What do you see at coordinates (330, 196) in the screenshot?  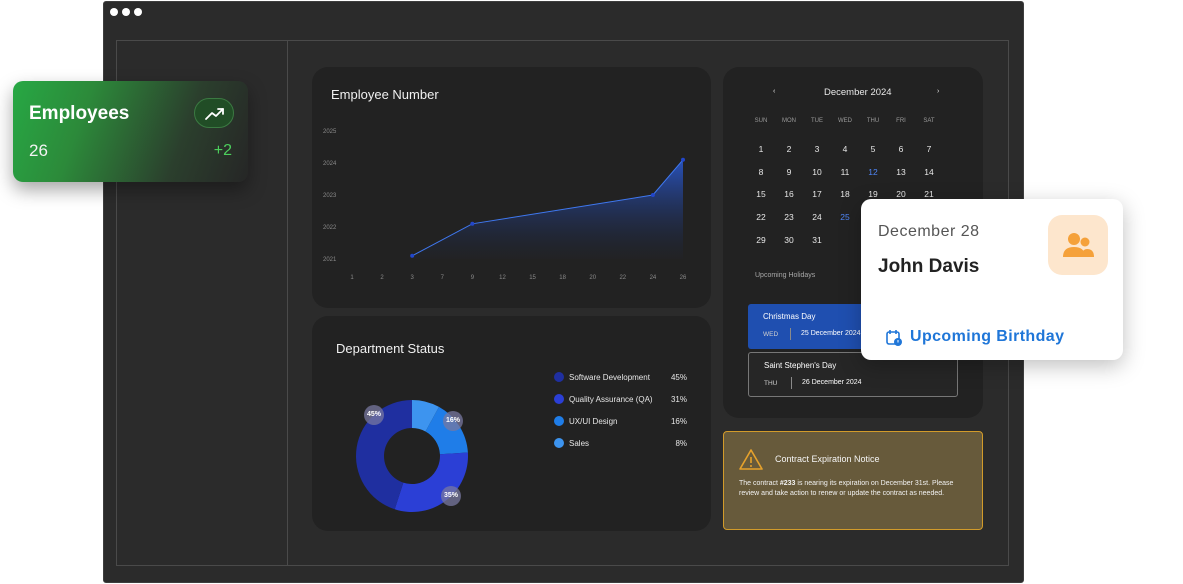 I see `y-tick-label: 2023` at bounding box center [330, 196].